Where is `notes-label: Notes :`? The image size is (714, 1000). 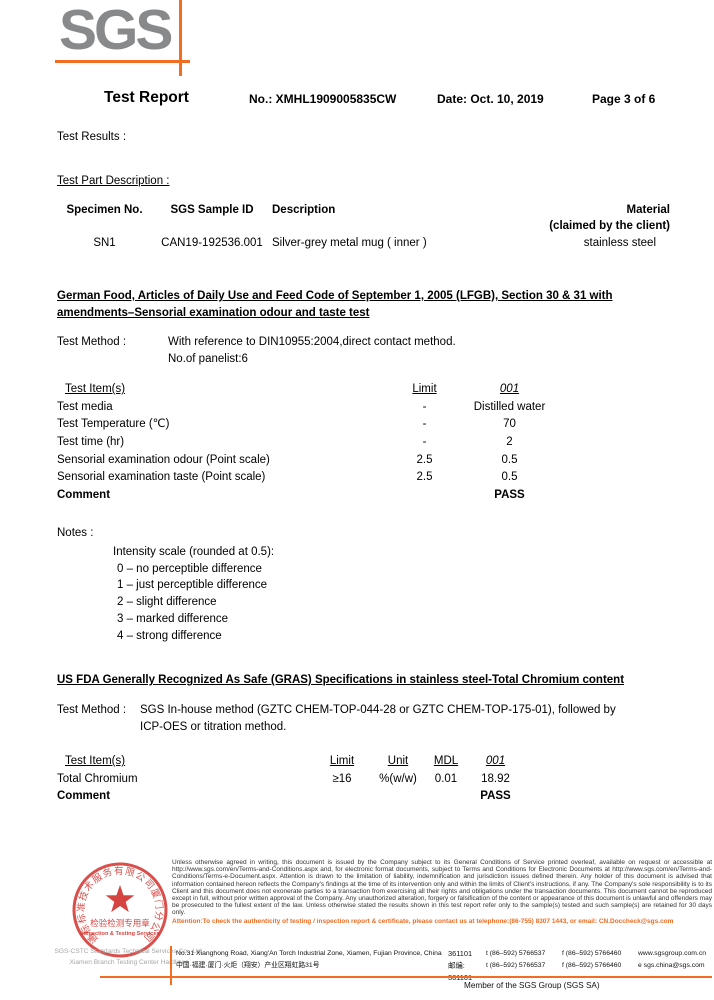
notes-label: Notes : is located at coordinates (75, 533).